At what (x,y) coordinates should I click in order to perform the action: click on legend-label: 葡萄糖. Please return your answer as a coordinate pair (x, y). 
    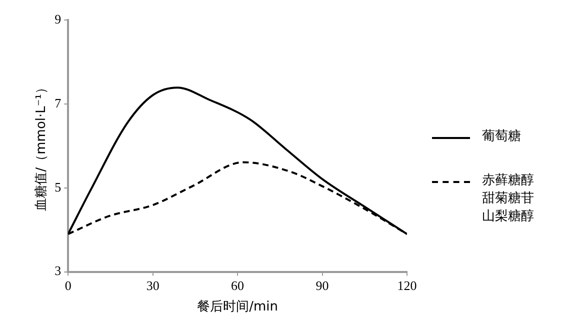
    Looking at the image, I should click on (502, 137).